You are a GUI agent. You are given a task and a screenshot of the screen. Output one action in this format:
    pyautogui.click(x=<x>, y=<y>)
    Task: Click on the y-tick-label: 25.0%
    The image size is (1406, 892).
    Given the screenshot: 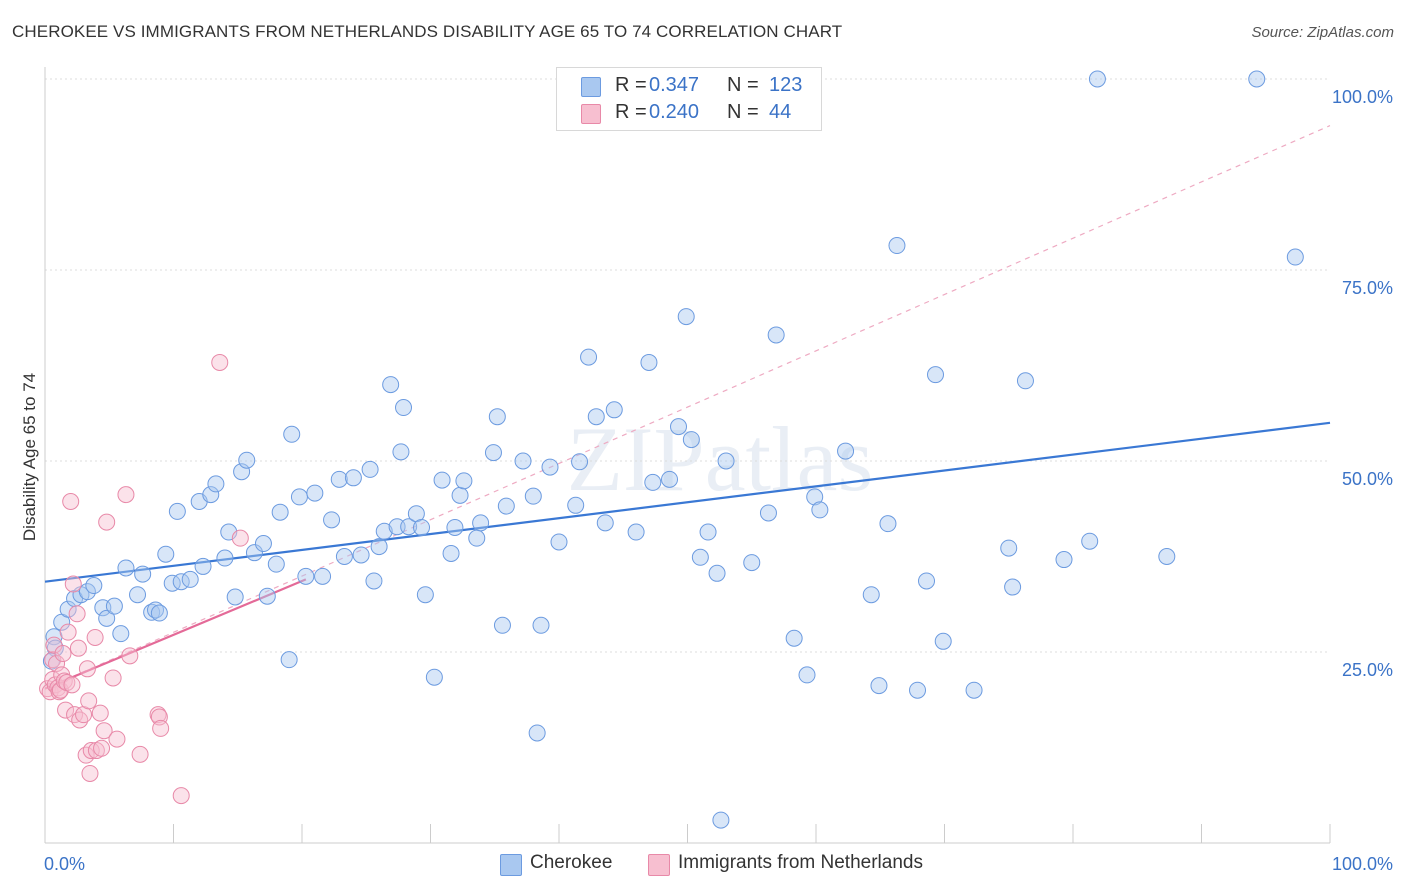 What is the action you would take?
    pyautogui.click(x=1367, y=670)
    